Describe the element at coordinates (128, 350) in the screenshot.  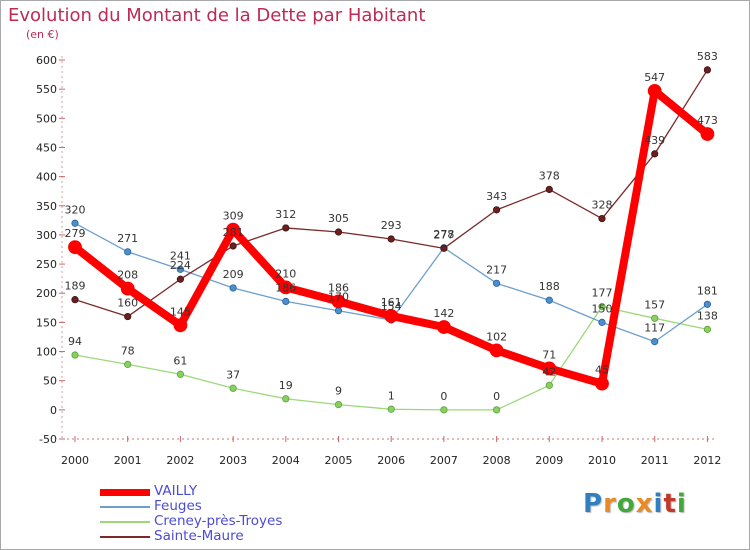
I see `data-label: 78` at that location.